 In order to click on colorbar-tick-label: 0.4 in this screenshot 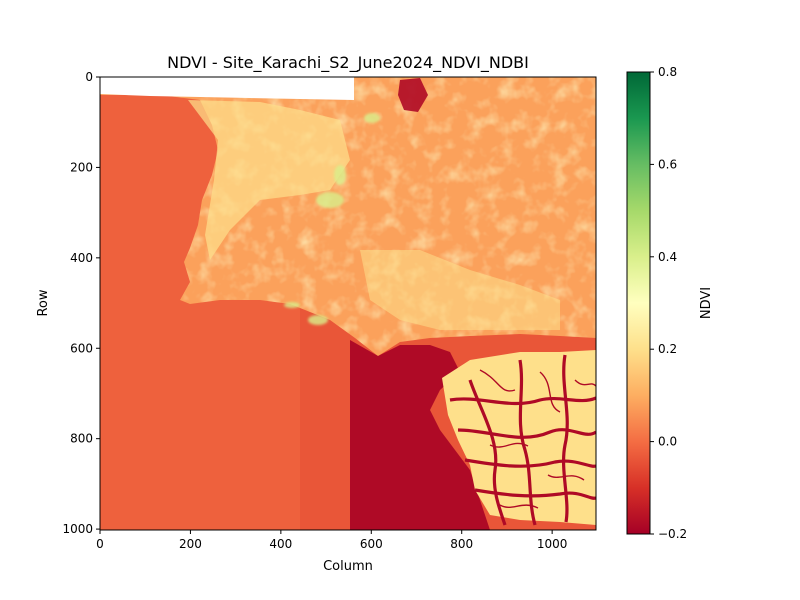, I will do `click(667, 257)`.